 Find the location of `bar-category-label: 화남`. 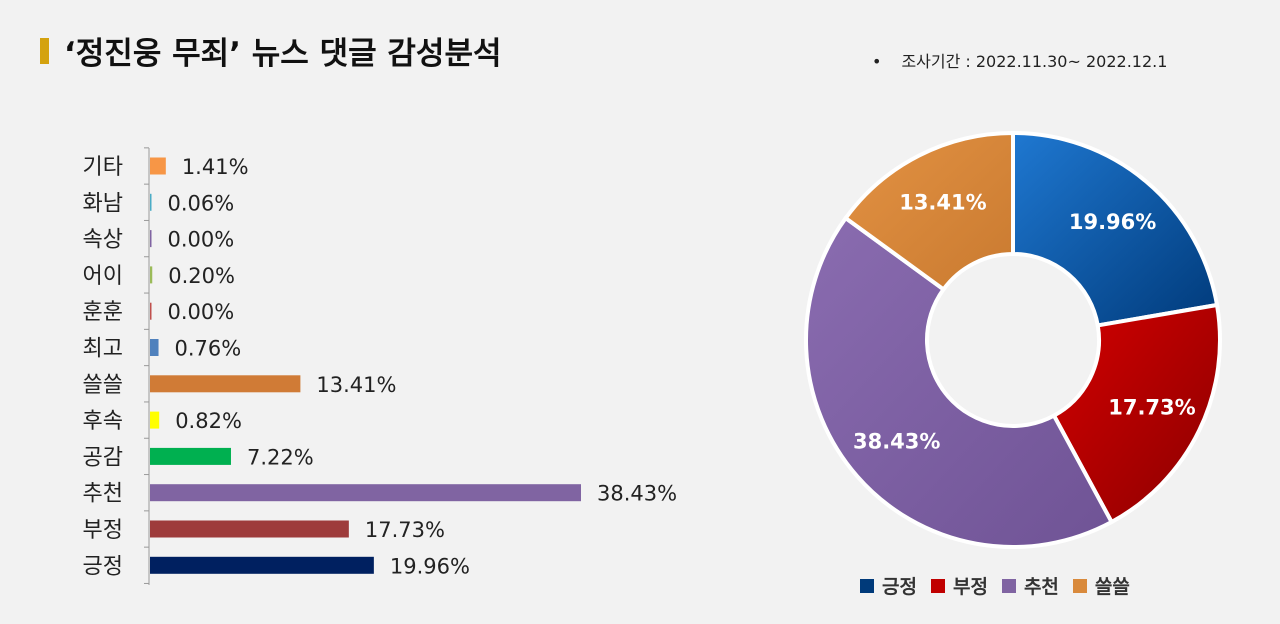

bar-category-label: 화남 is located at coordinates (103, 203).